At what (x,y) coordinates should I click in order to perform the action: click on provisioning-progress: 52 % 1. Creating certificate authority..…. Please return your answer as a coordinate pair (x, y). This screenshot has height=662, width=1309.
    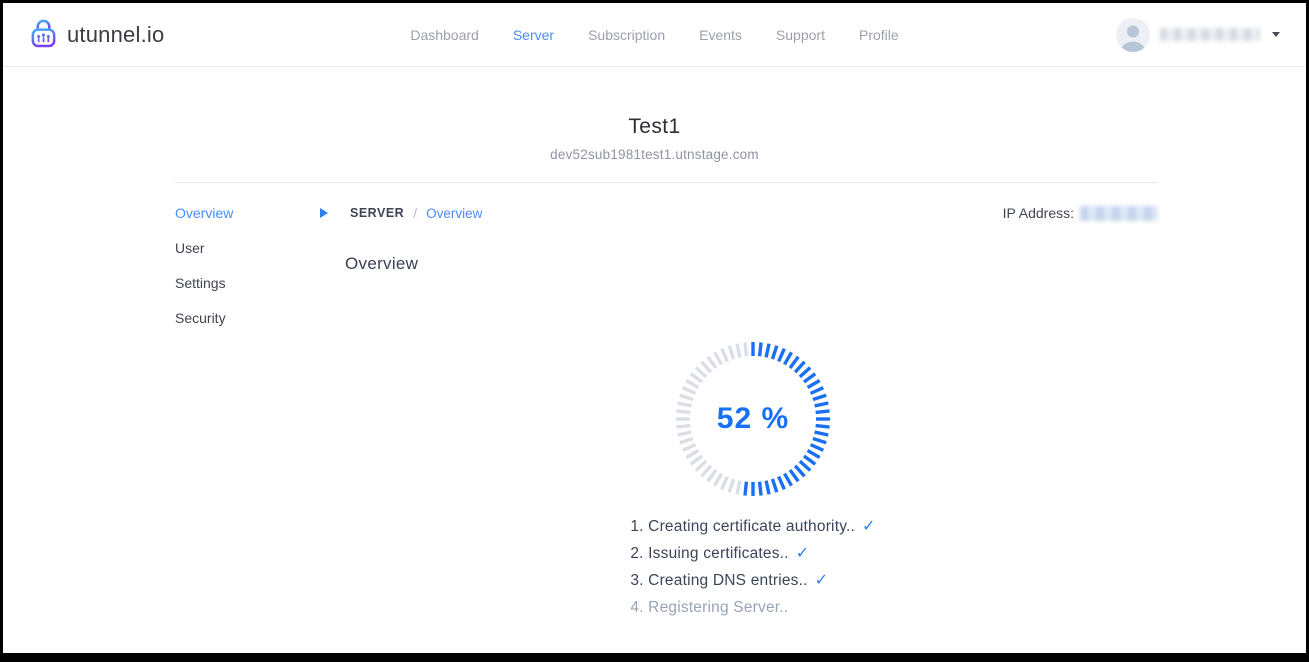
    Looking at the image, I should click on (752, 475).